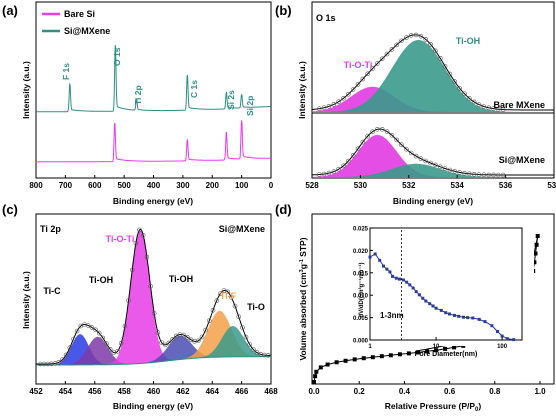 The width and height of the screenshot is (556, 418). Describe the element at coordinates (153, 406) in the screenshot. I see `x-axis-label-c: Binding energy (eV)` at that location.